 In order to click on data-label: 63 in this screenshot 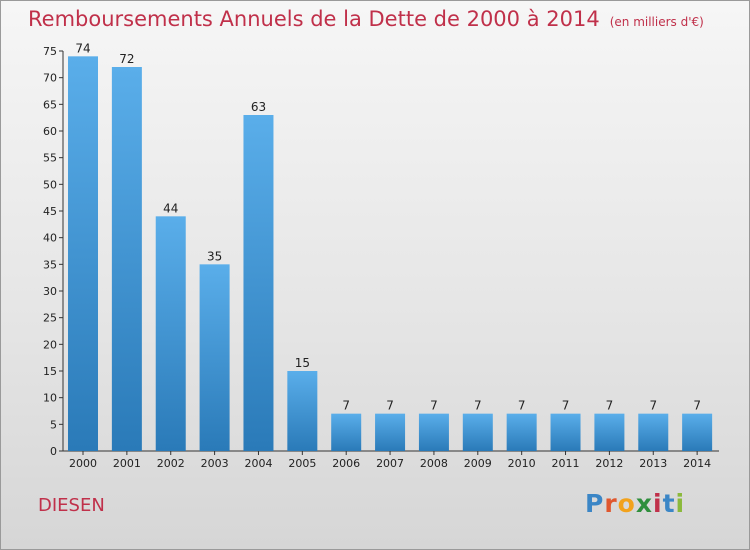, I will do `click(258, 107)`.